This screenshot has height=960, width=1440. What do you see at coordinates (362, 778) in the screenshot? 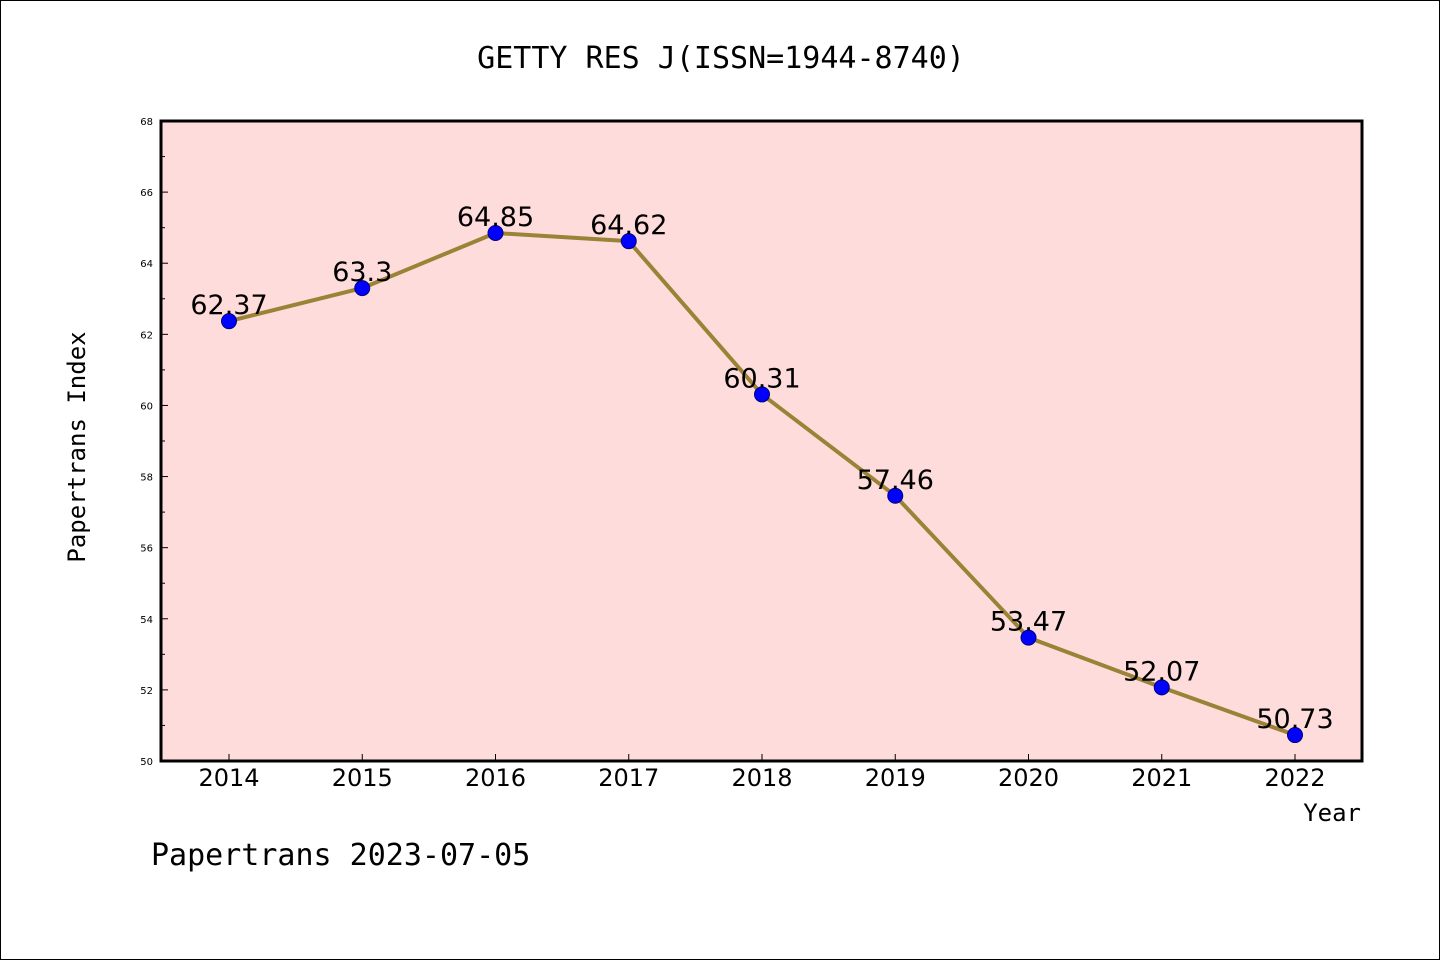
I see `x-tick-label: 2015` at bounding box center [362, 778].